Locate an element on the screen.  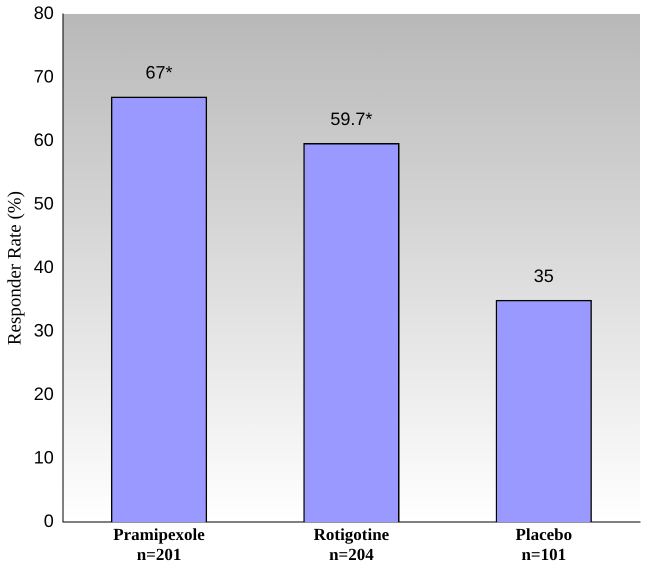
data-label: 35 is located at coordinates (544, 276).